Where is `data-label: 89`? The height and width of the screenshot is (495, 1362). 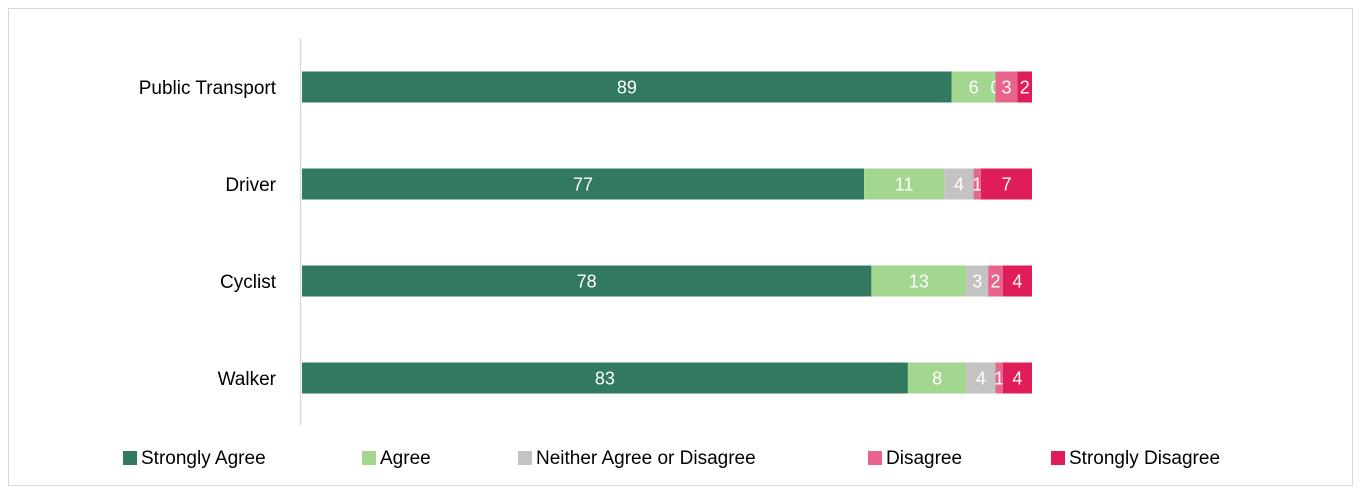
data-label: 89 is located at coordinates (627, 88).